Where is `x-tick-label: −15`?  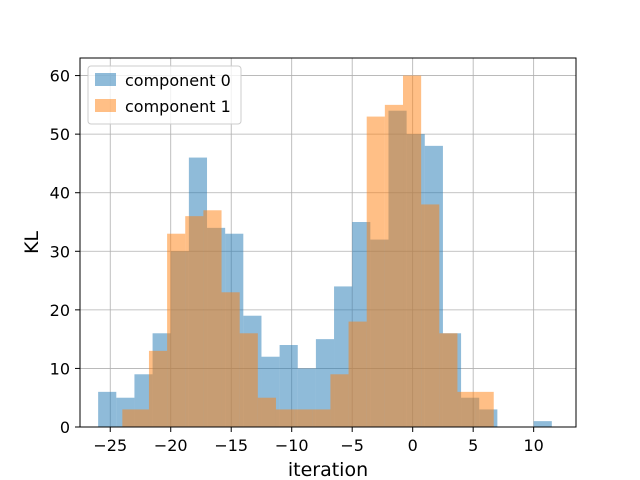 x-tick-label: −15 is located at coordinates (231, 445).